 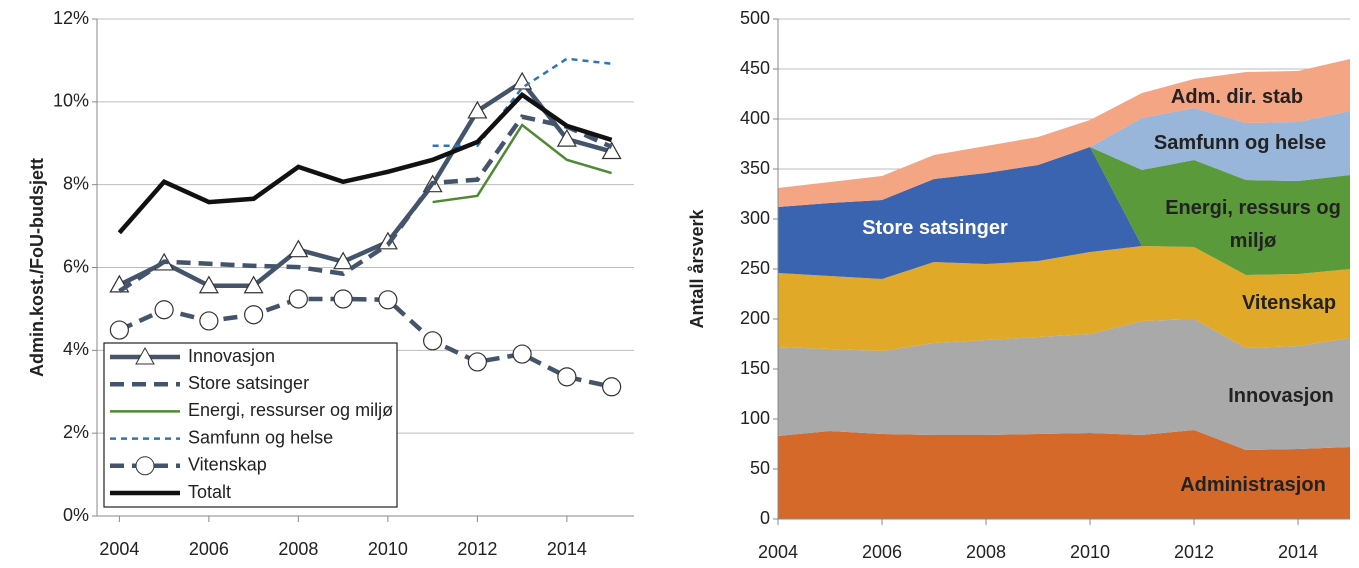 I want to click on area-label-box: Samfunn og helse, so click(x=1240, y=142).